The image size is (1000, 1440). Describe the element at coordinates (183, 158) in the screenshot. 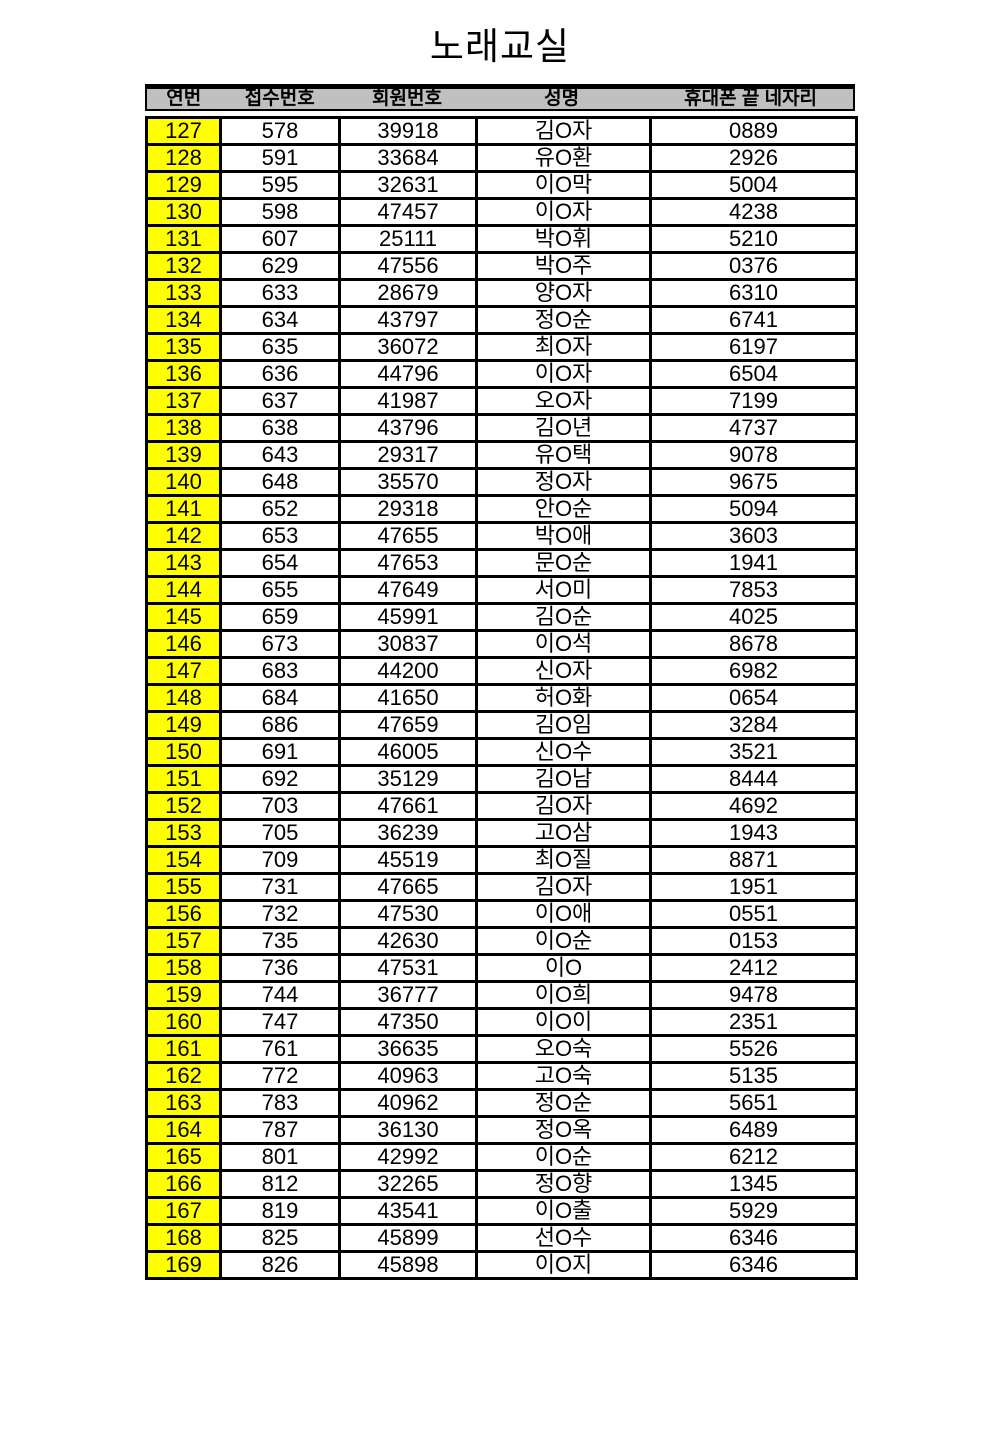

I see `cell-serial-number: 128` at that location.